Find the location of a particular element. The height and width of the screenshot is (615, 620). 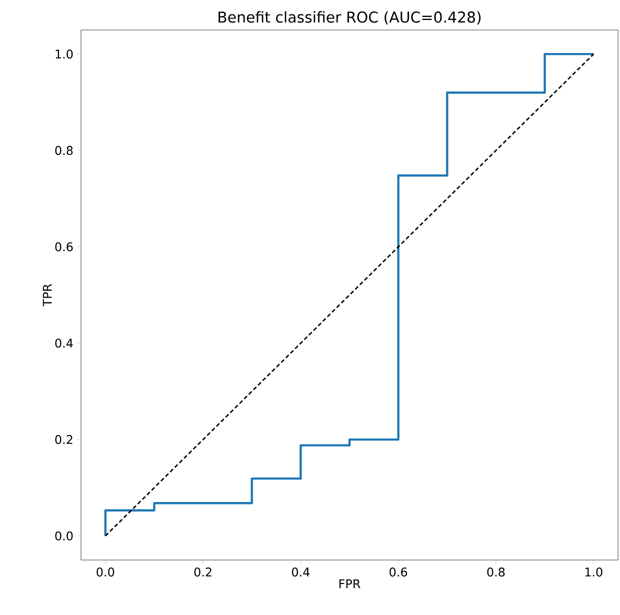

y-tick-label: 0.2 is located at coordinates (63, 439).